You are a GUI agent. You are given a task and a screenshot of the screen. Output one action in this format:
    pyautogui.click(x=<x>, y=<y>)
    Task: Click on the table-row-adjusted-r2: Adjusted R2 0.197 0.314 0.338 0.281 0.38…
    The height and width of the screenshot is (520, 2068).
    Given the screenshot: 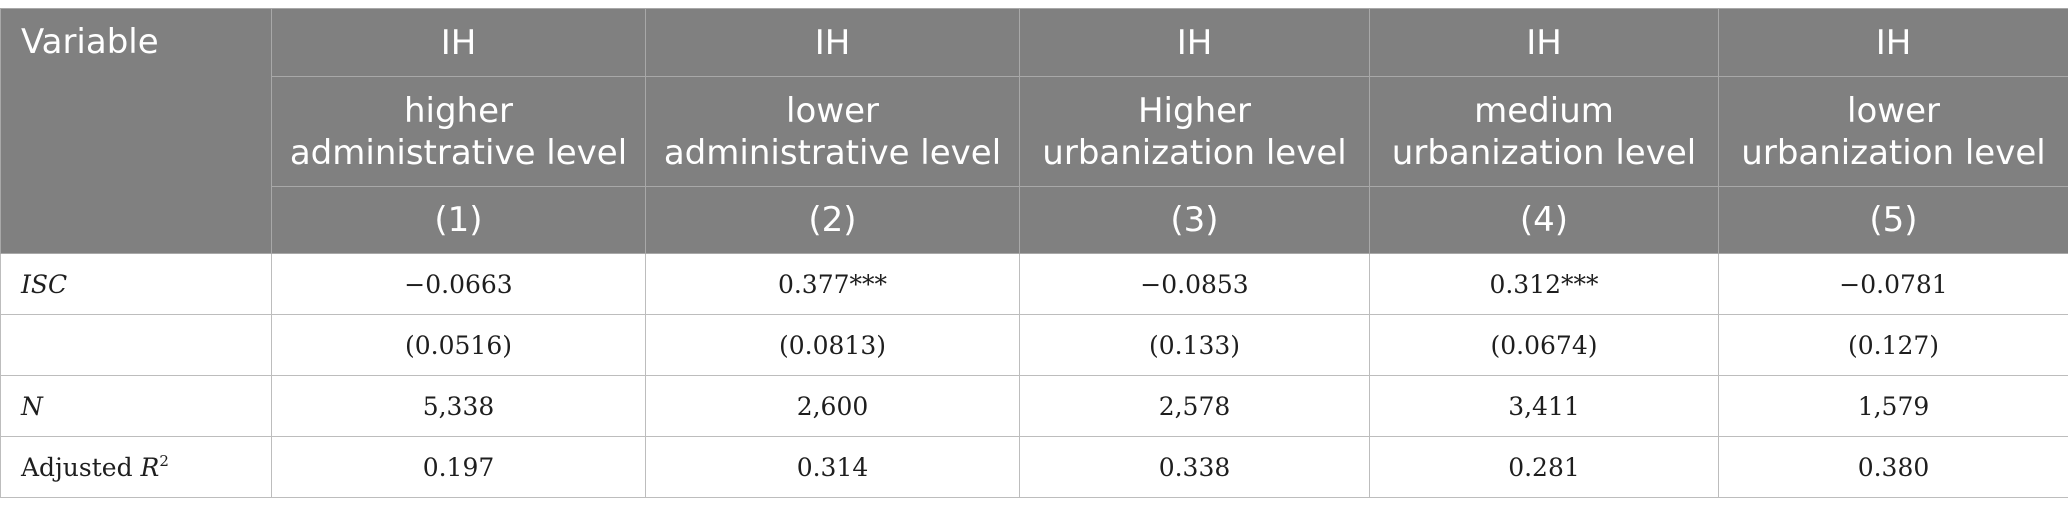 What is the action you would take?
    pyautogui.click(x=1034, y=467)
    